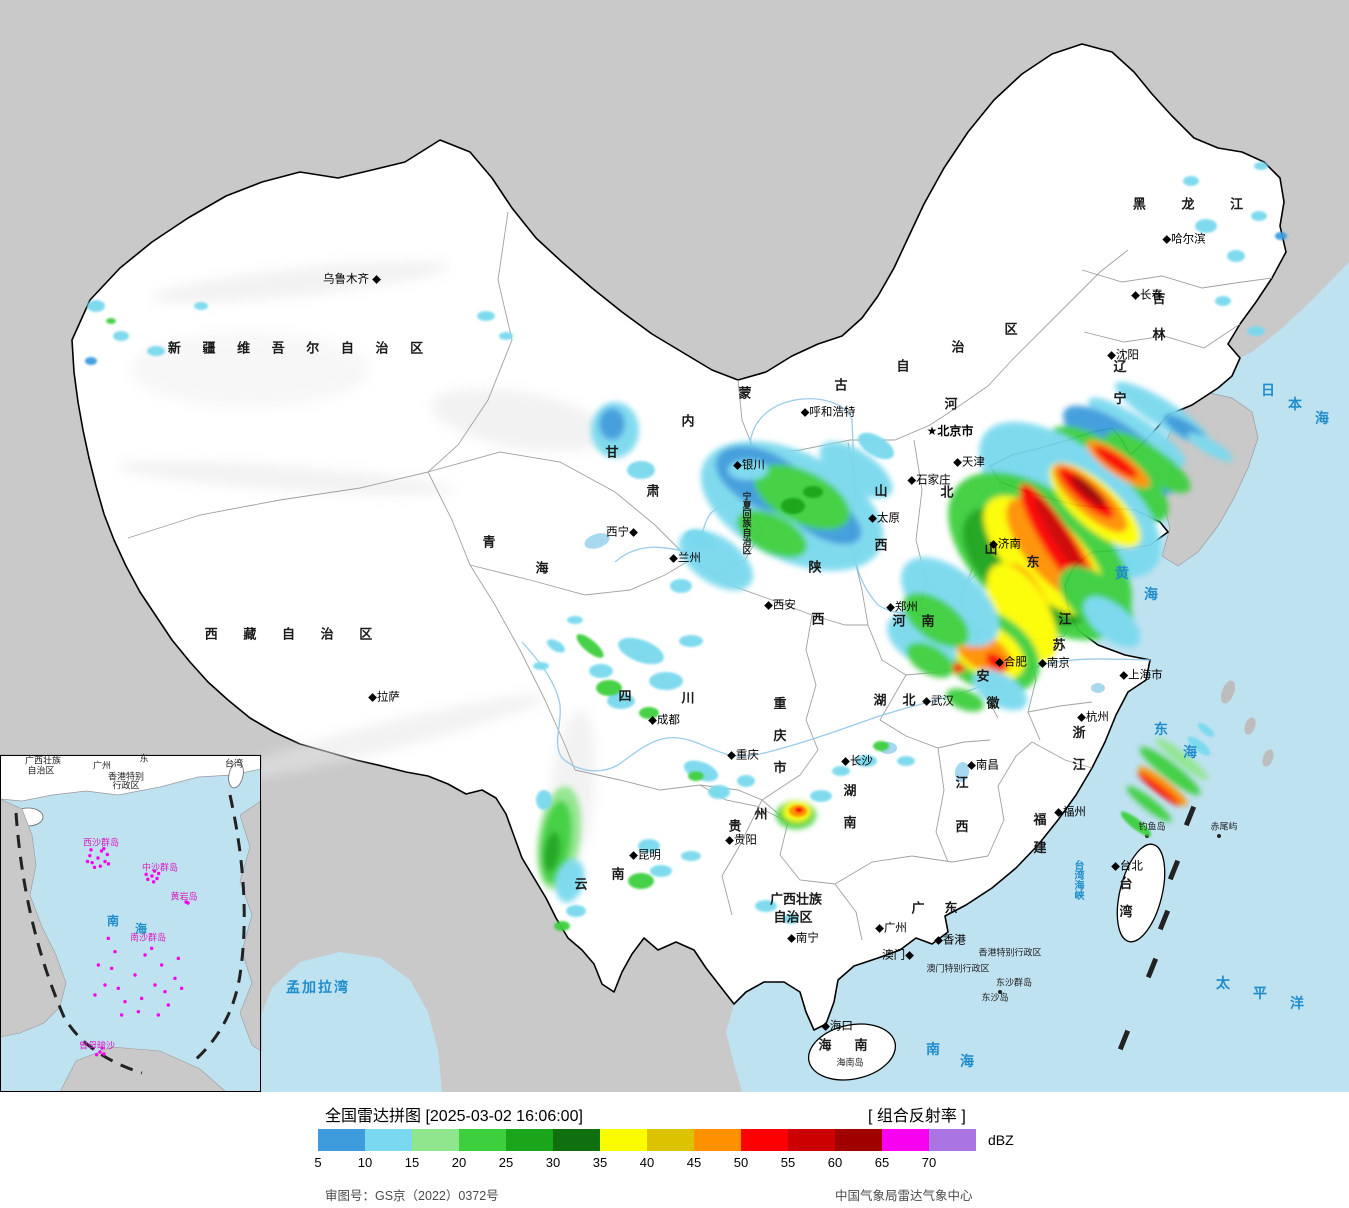  I want to click on radar-center-credit: 中国气象局雷达气象中心, so click(904, 1196).